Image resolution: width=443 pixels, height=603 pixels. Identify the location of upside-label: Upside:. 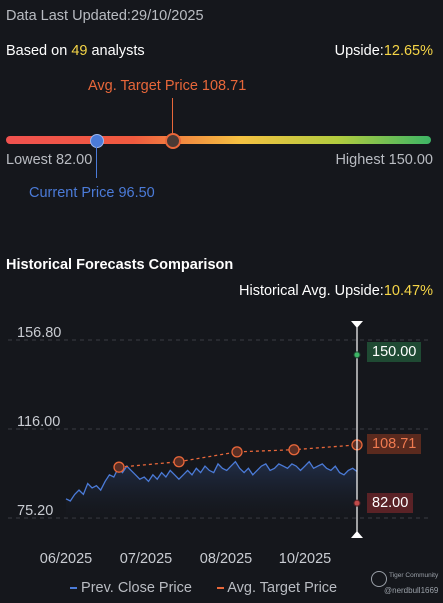
(359, 51).